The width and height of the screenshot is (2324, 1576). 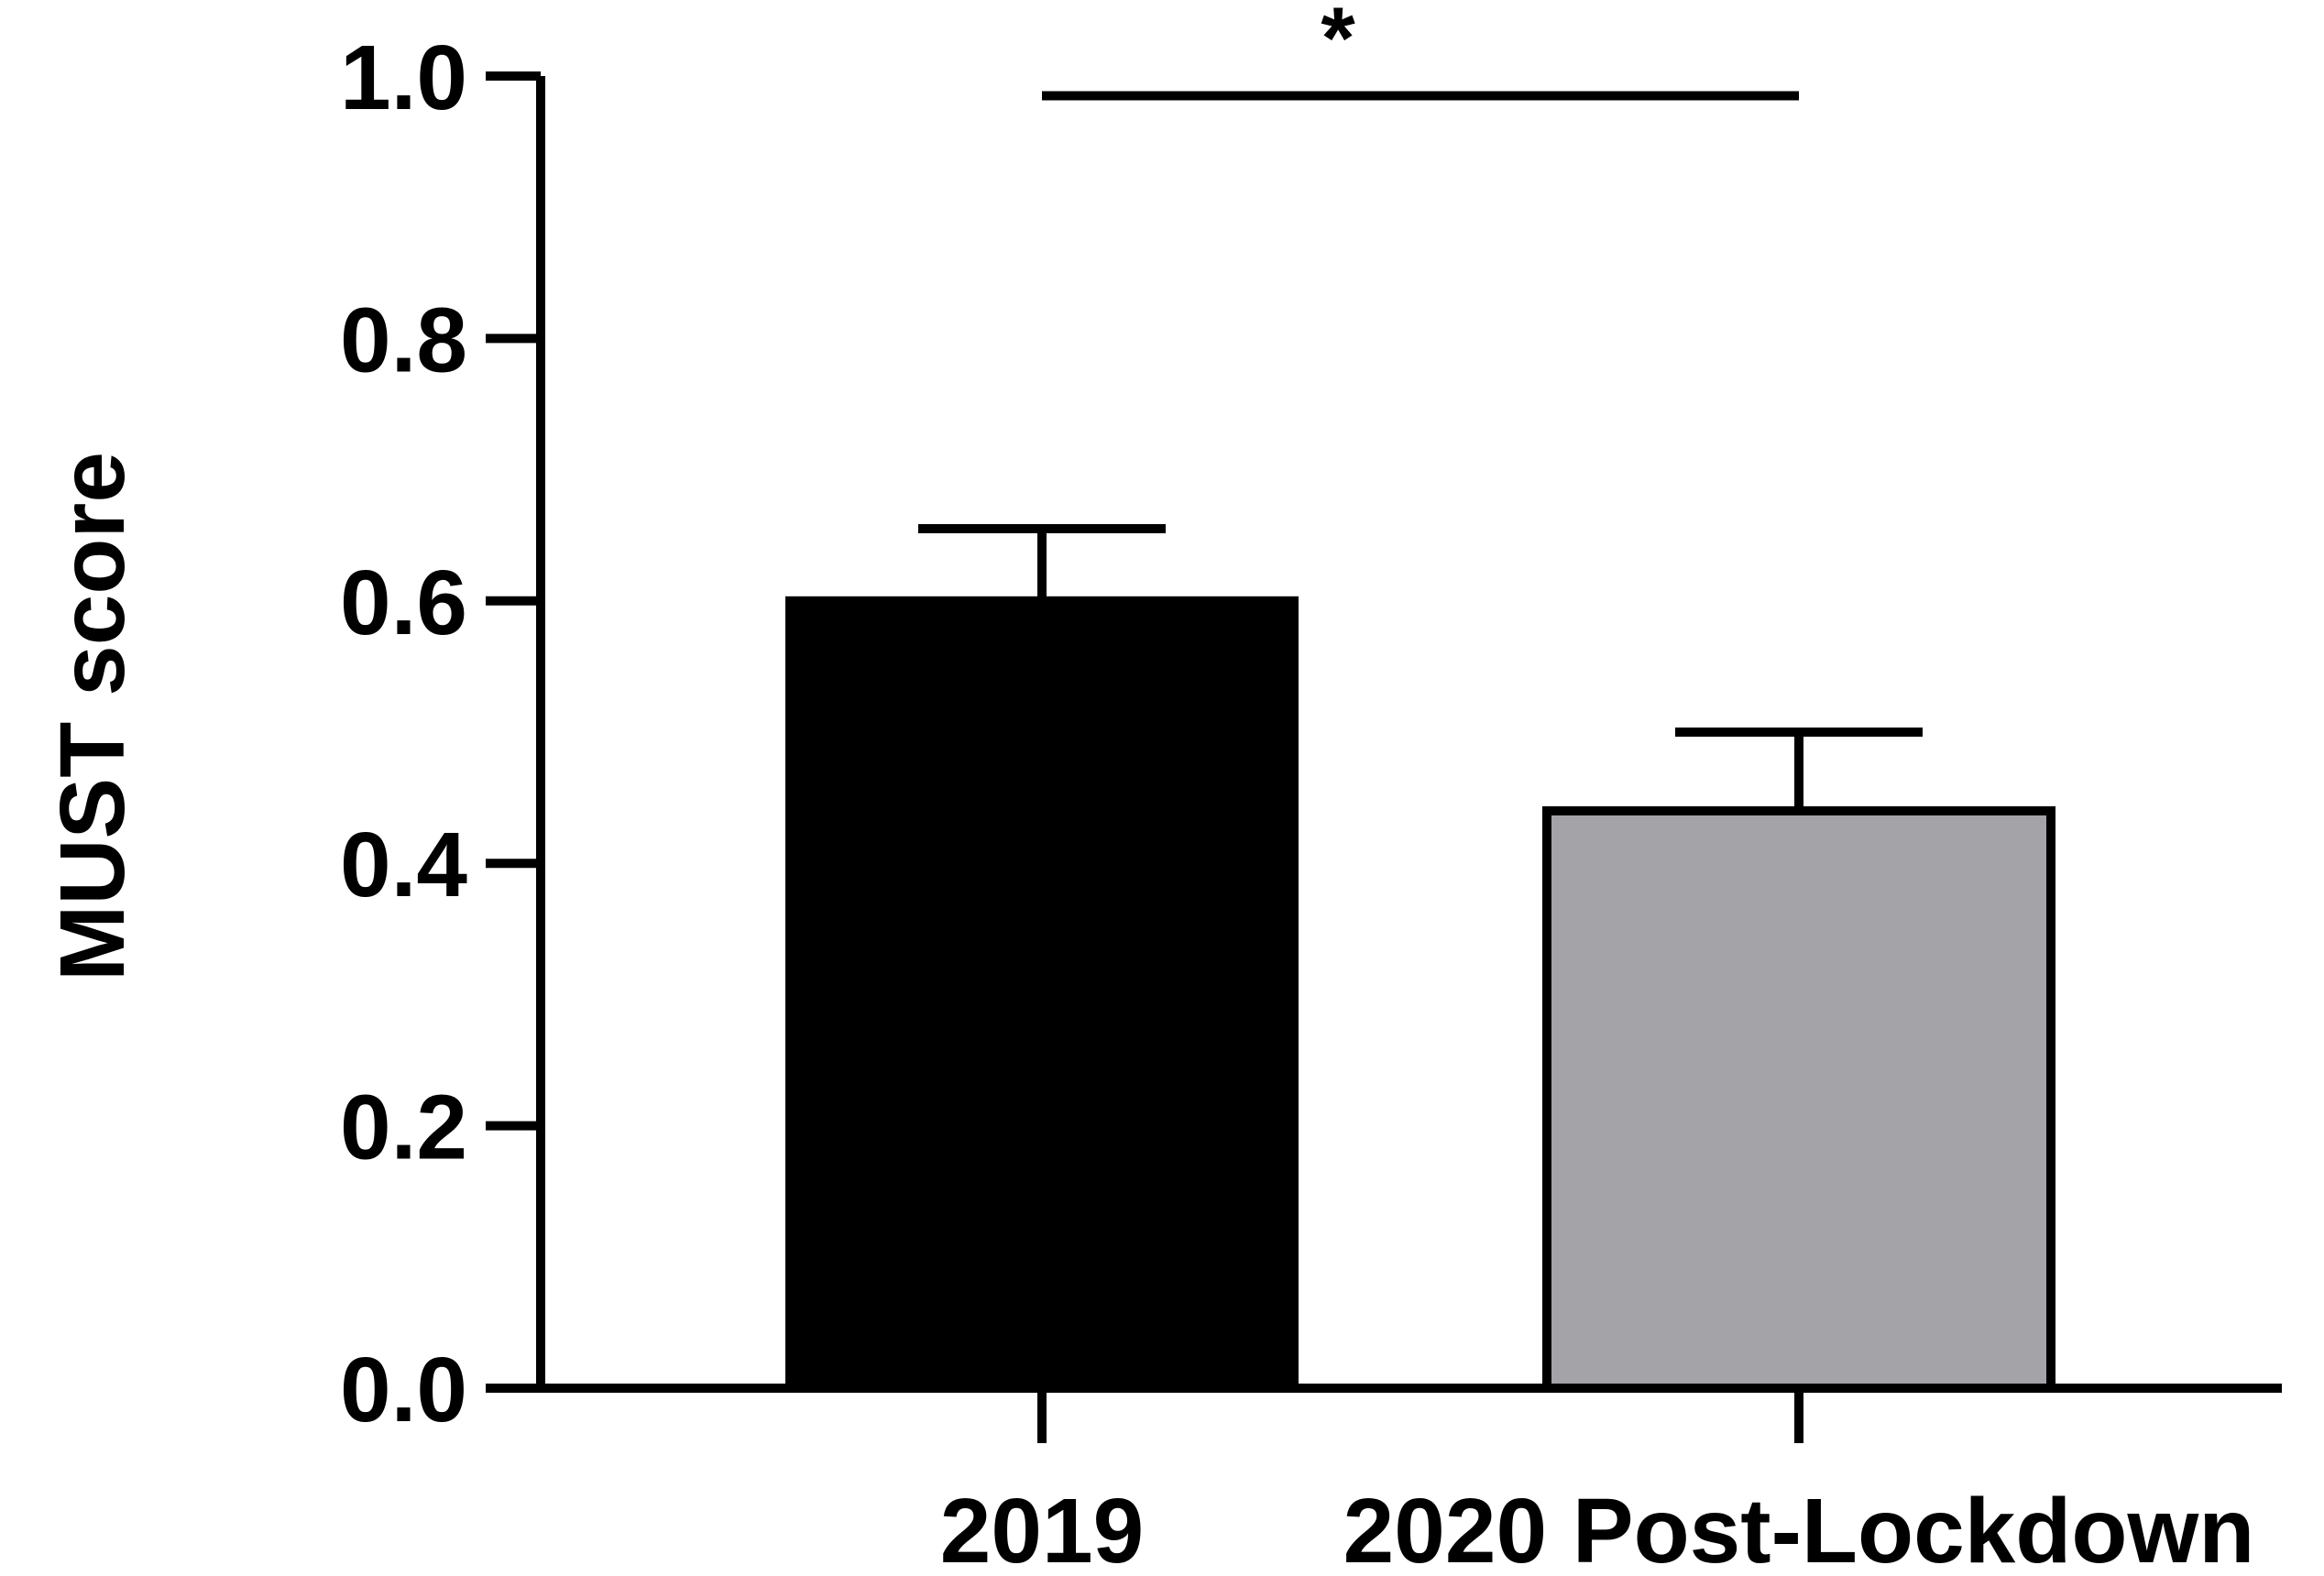 What do you see at coordinates (1799, 1525) in the screenshot?
I see `x-tick-label-1: 2020 Post-Lockdown` at bounding box center [1799, 1525].